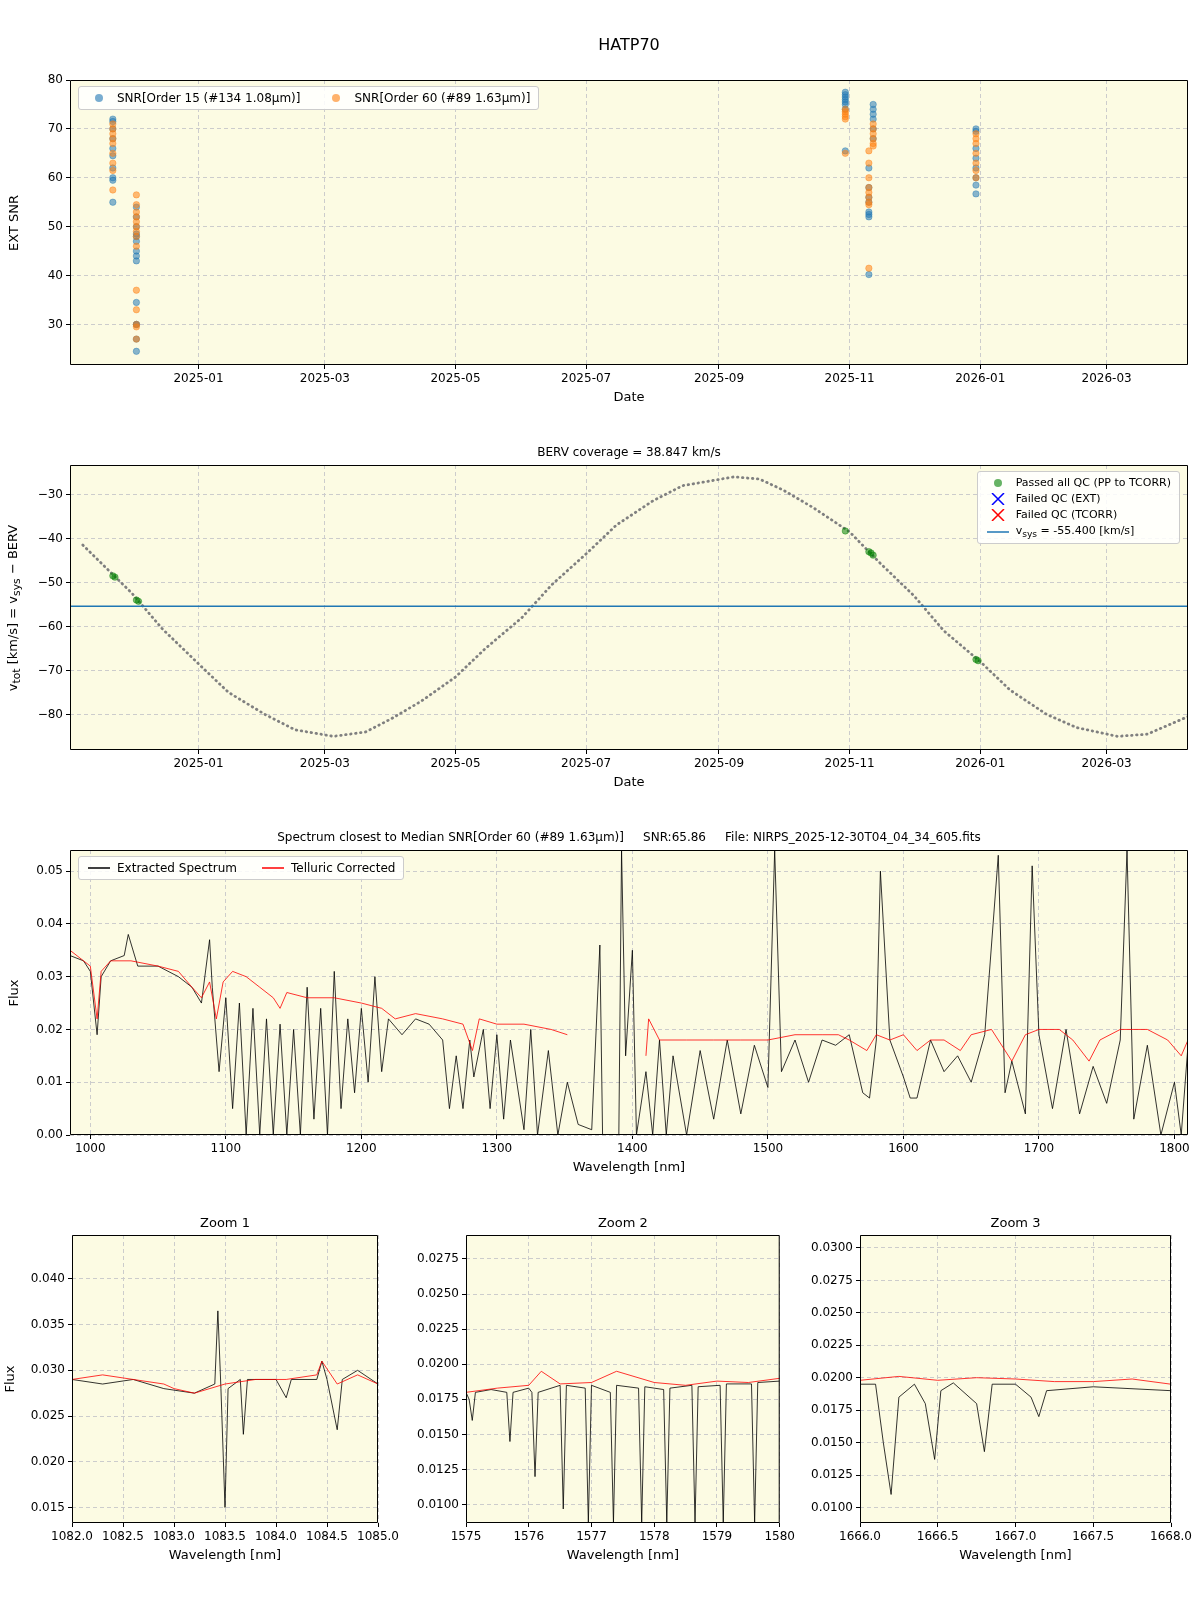  I want to click on x-tick-label: 1085.0, so click(378, 1536).